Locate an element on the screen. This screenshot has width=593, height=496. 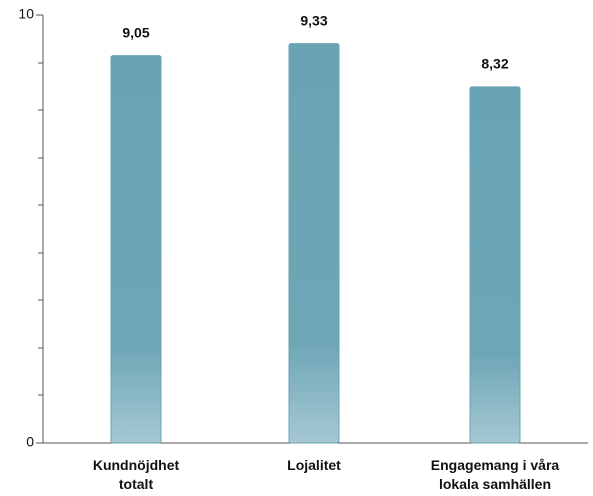
x-tick-label: Kundnöjdhet totalt is located at coordinates (136, 474).